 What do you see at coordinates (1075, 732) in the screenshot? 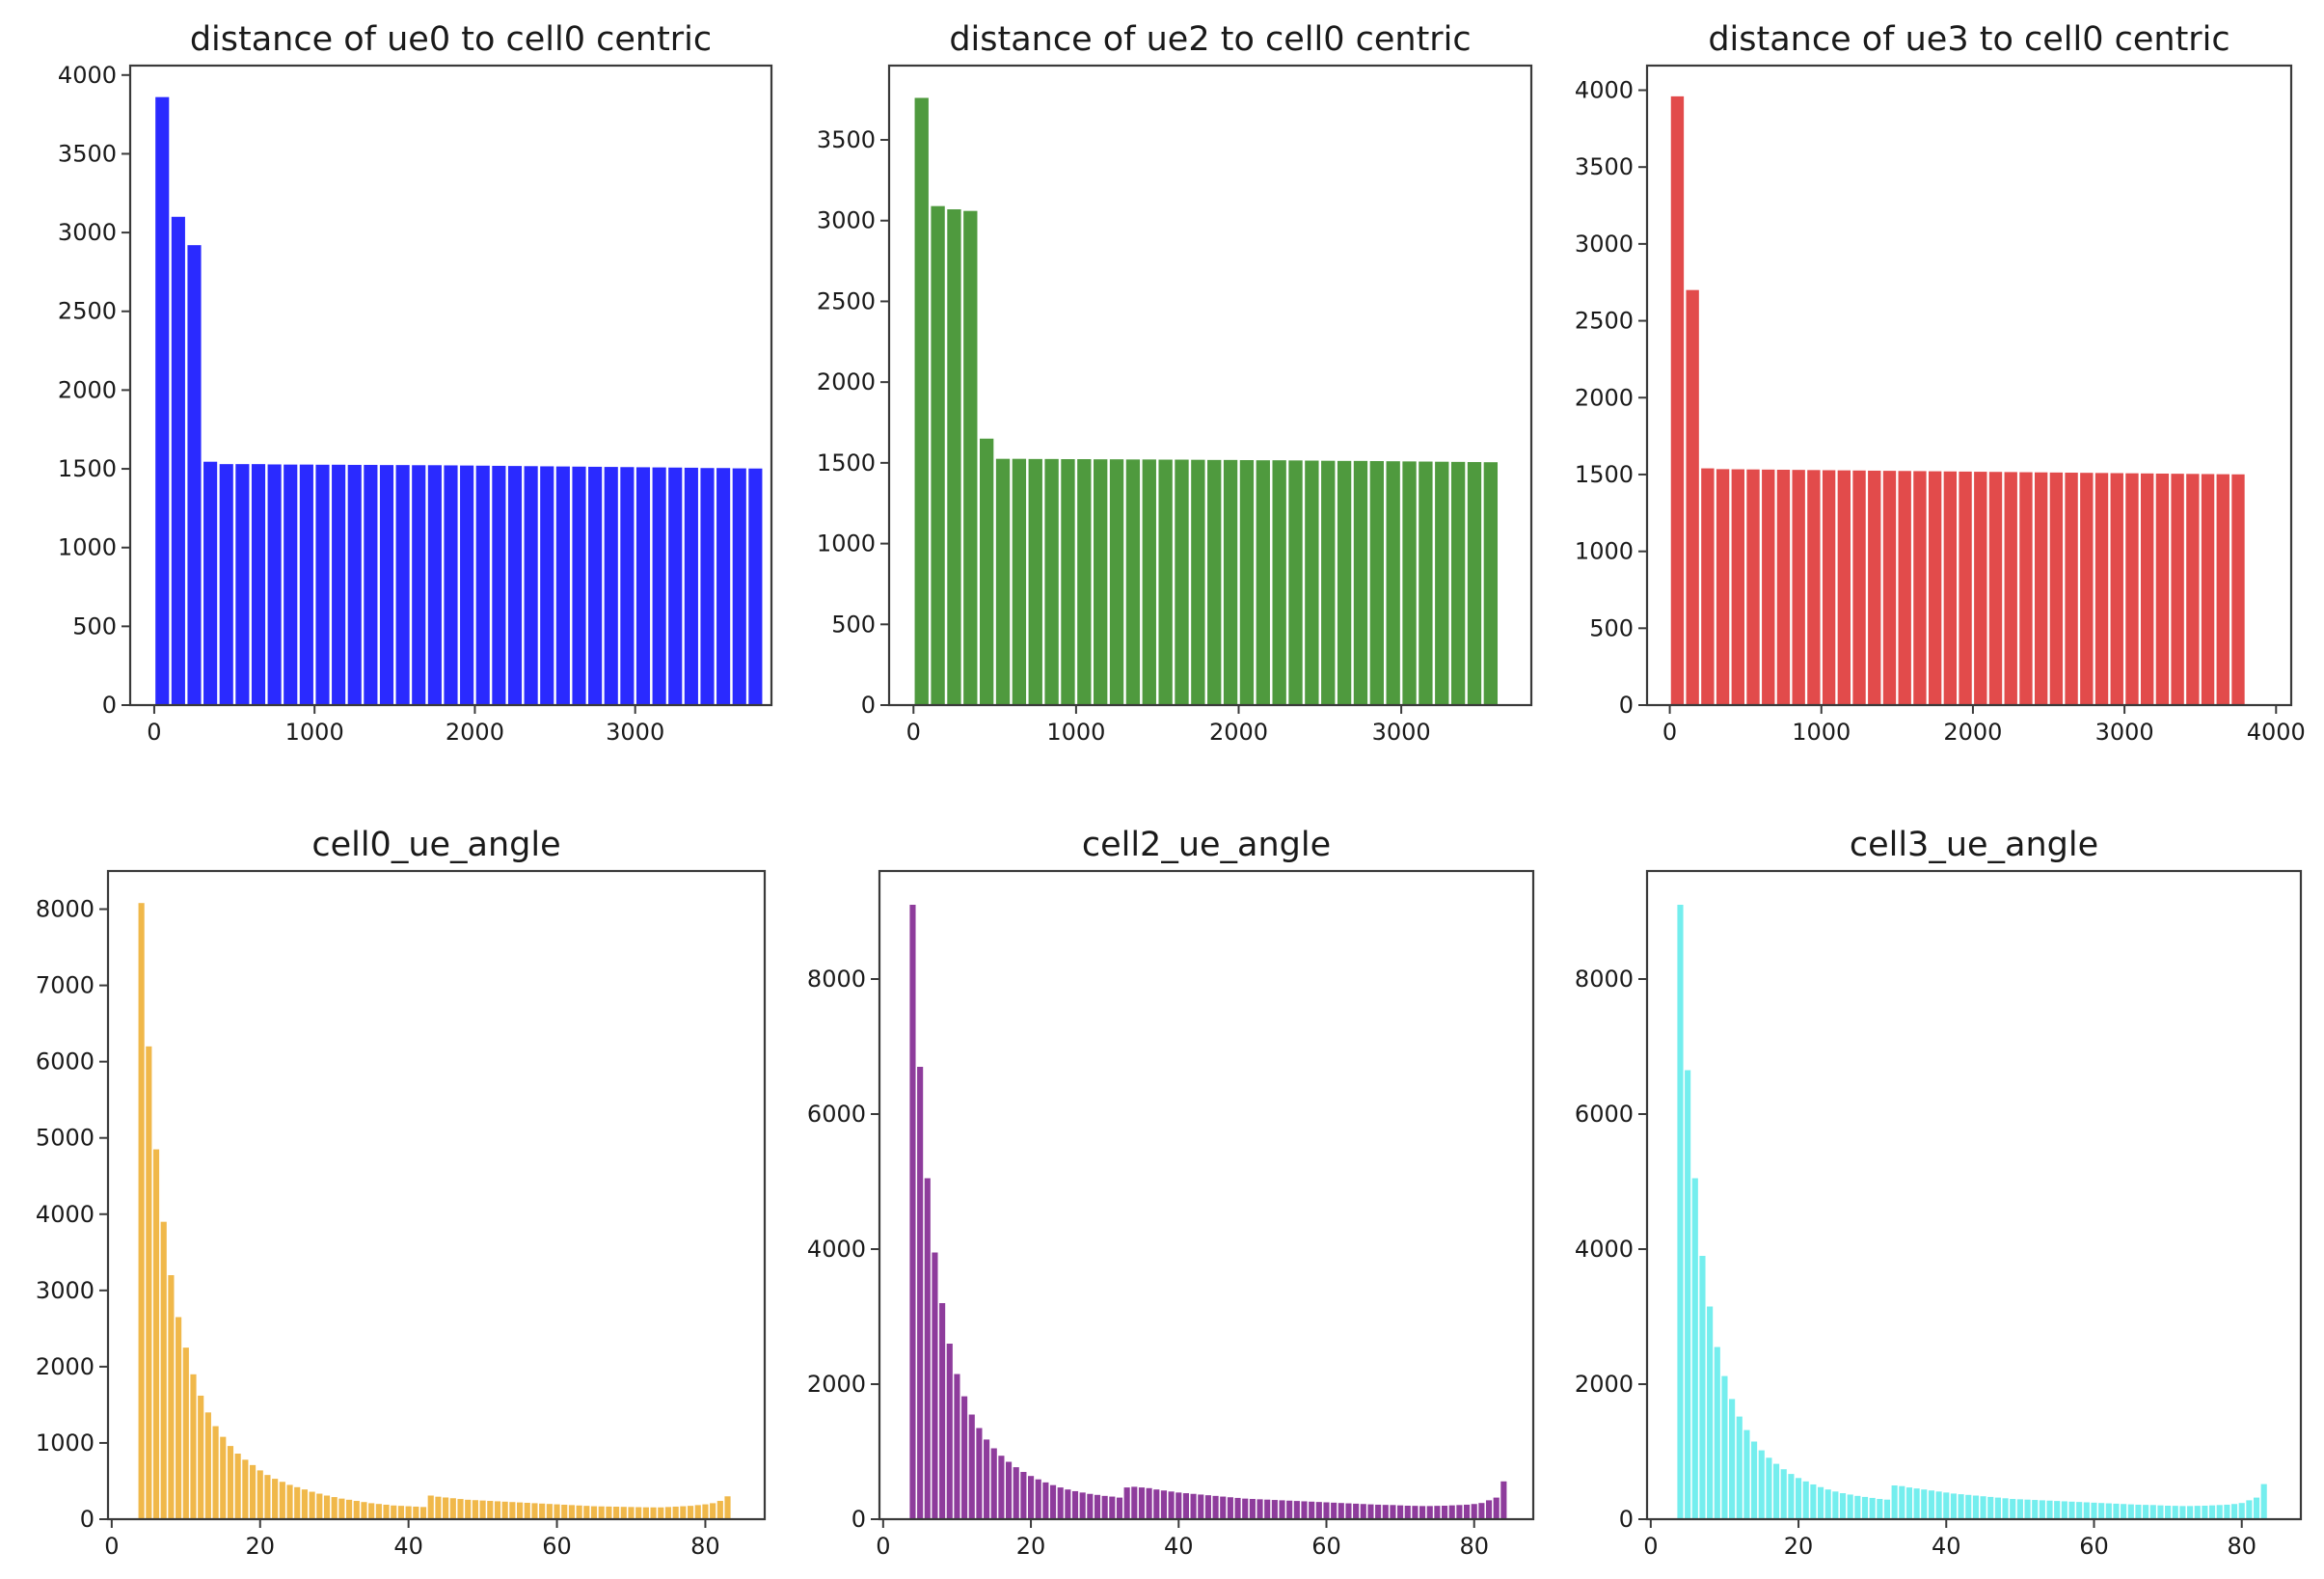
I see `x-tick-label: 1000` at bounding box center [1075, 732].